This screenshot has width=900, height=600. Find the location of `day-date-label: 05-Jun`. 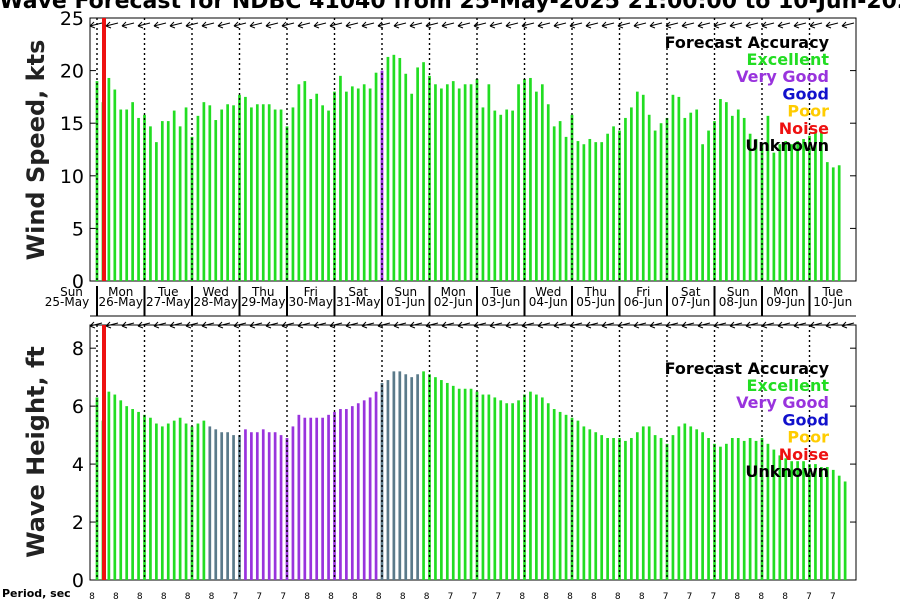

day-date-label: 05-Jun is located at coordinates (595, 302).